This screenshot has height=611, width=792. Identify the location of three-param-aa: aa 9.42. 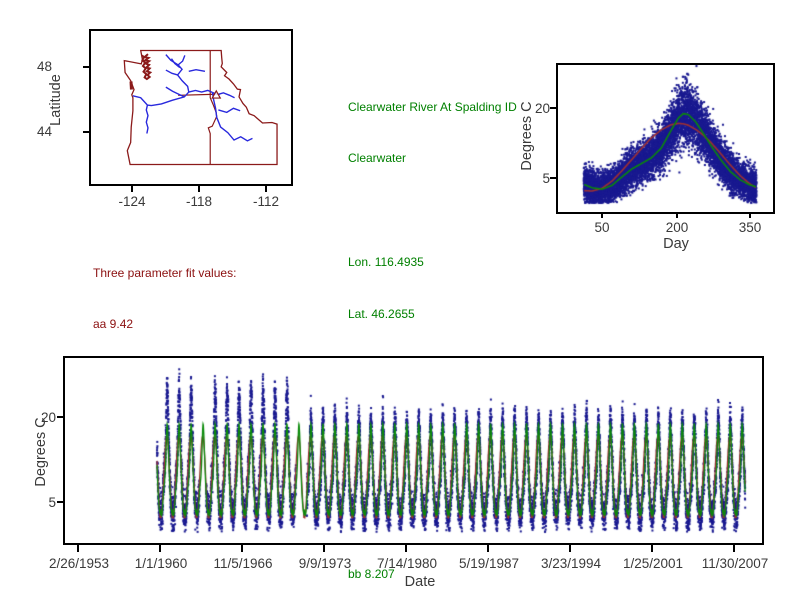
(113, 324).